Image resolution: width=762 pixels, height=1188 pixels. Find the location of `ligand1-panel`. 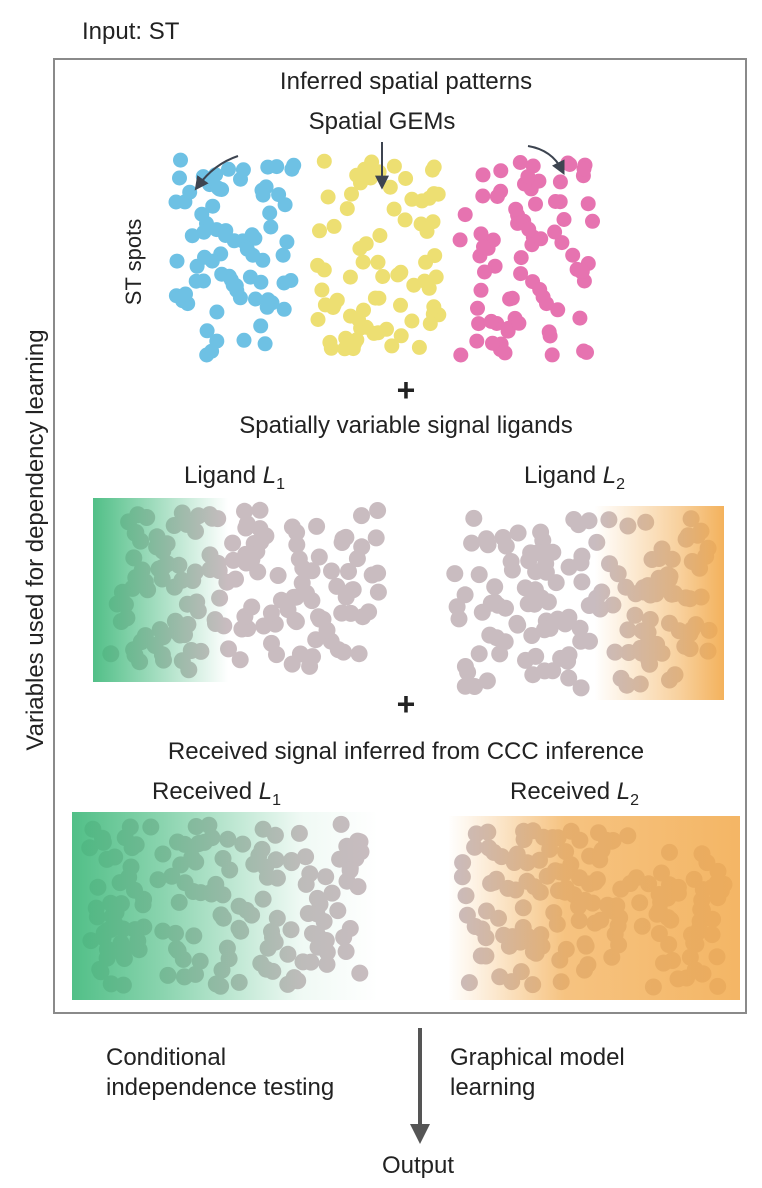

ligand1-panel is located at coordinates (243, 590).